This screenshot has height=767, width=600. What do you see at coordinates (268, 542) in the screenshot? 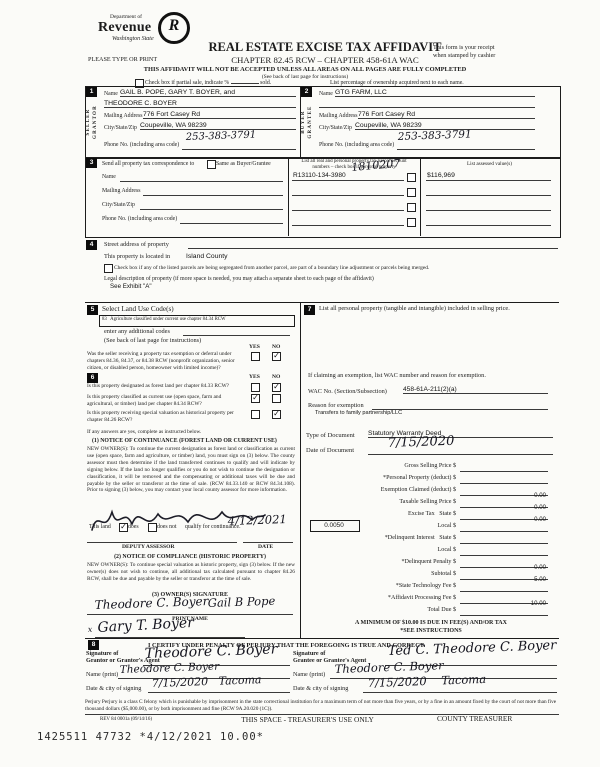
I see `deputy-date-line` at bounding box center [268, 542].